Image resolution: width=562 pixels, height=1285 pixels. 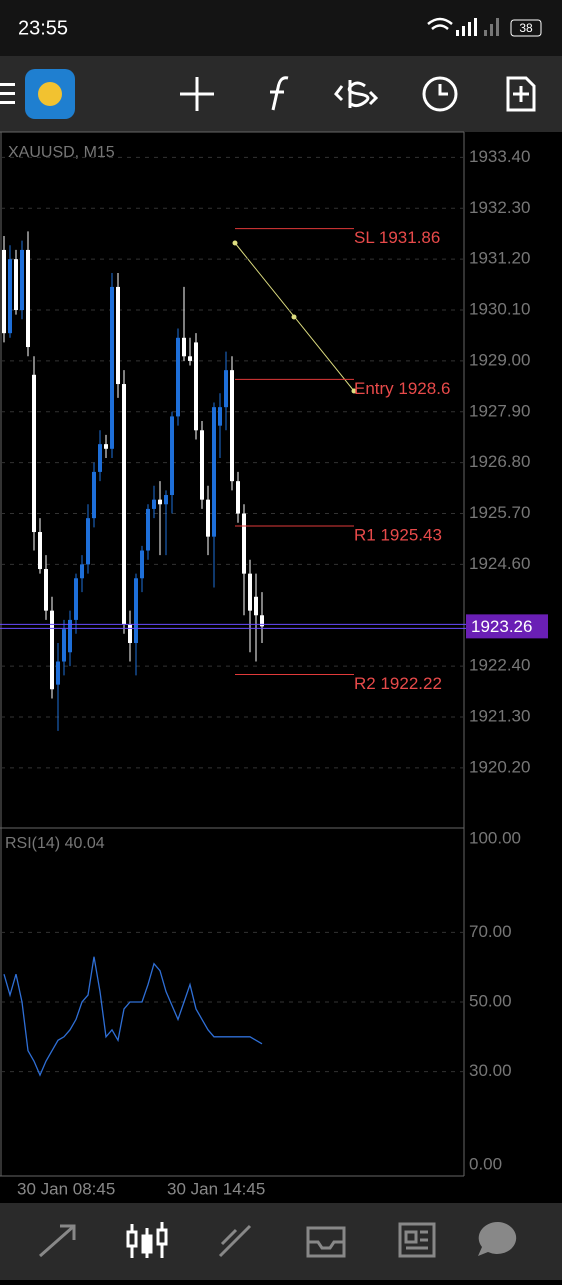 What do you see at coordinates (50, 94) in the screenshot?
I see `app-logo-mark` at bounding box center [50, 94].